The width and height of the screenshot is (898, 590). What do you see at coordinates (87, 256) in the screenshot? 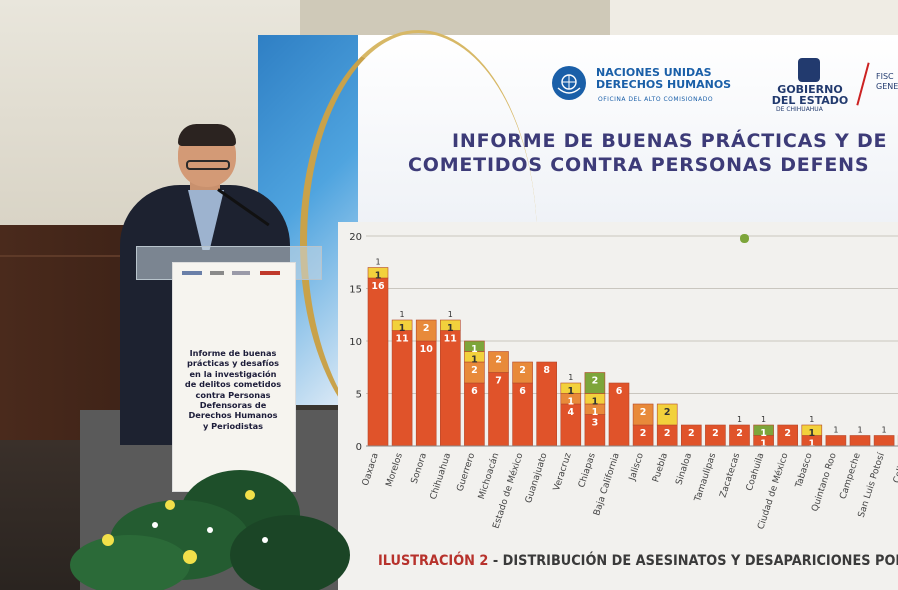
I see `wood-trim` at bounding box center [87, 256].